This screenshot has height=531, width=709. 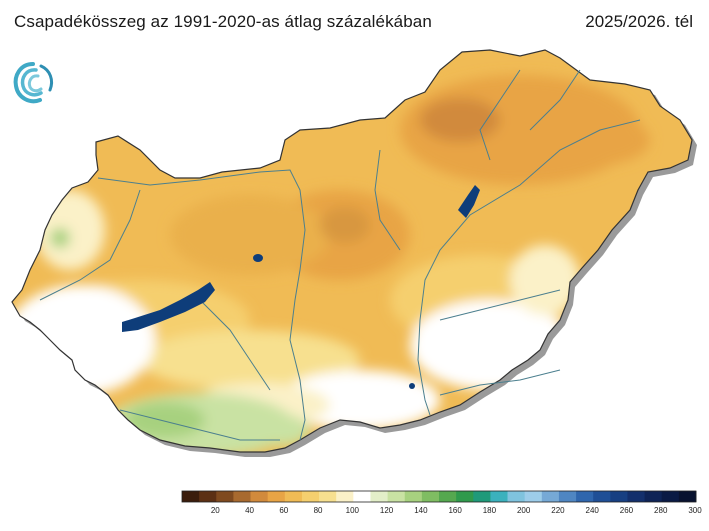 What do you see at coordinates (455, 510) in the screenshot?
I see `legend-tick-label: 160` at bounding box center [455, 510].